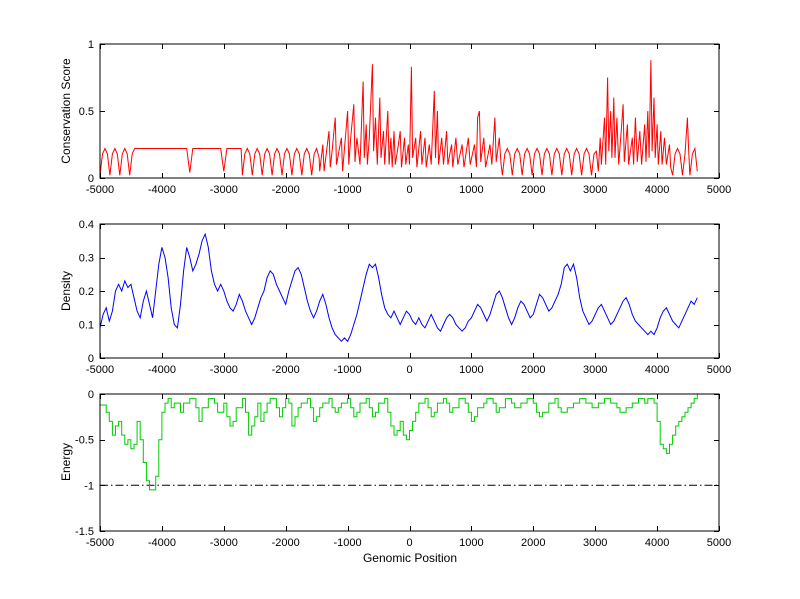 The height and width of the screenshot is (599, 800). Describe the element at coordinates (398, 118) in the screenshot. I see `series-conservation-score` at that location.